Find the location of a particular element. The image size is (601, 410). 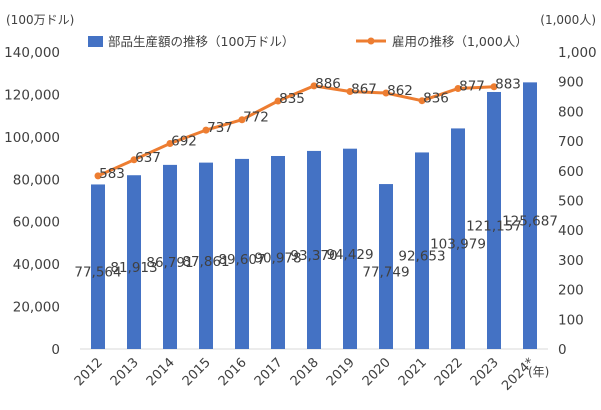

left-tick-label: 100,000 is located at coordinates (32, 138).